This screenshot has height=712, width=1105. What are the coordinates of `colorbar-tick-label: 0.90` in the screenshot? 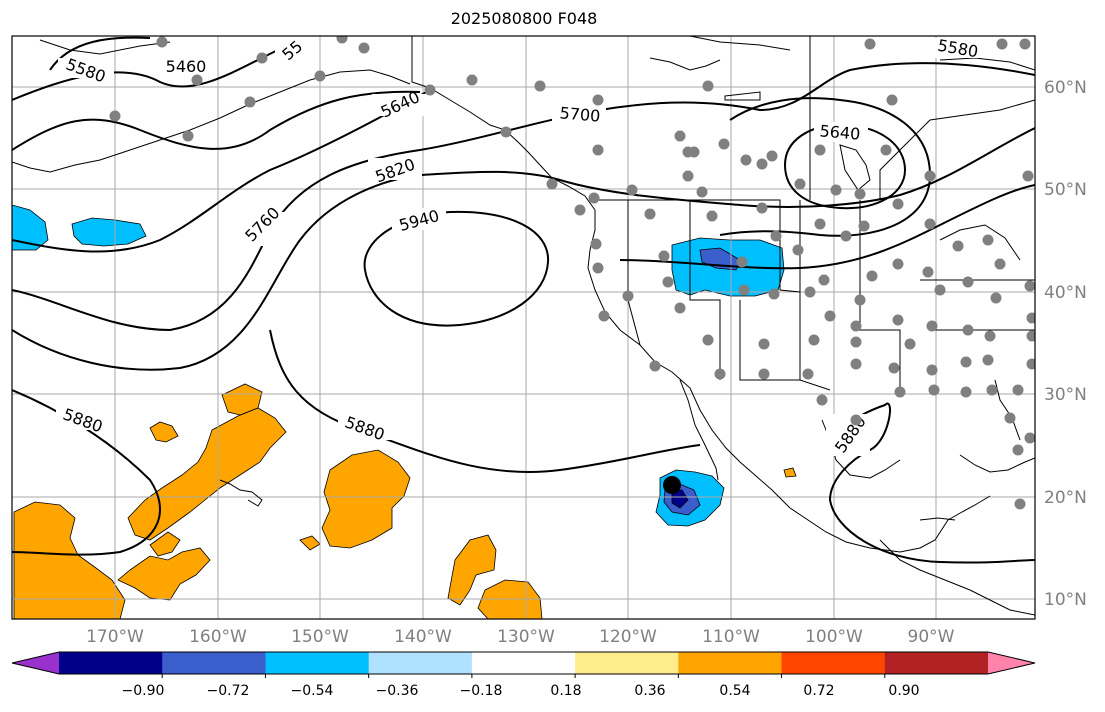 It's located at (904, 691).